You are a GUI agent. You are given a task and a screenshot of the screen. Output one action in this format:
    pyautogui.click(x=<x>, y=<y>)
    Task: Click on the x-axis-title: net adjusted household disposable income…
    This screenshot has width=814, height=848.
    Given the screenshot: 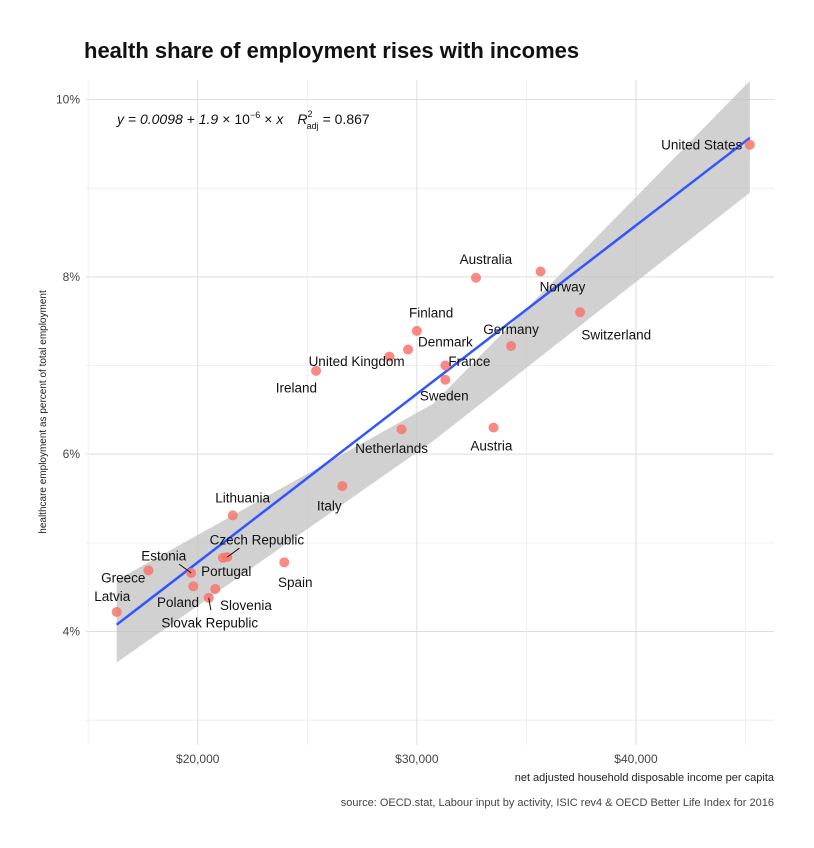 What is the action you would take?
    pyautogui.click(x=645, y=778)
    